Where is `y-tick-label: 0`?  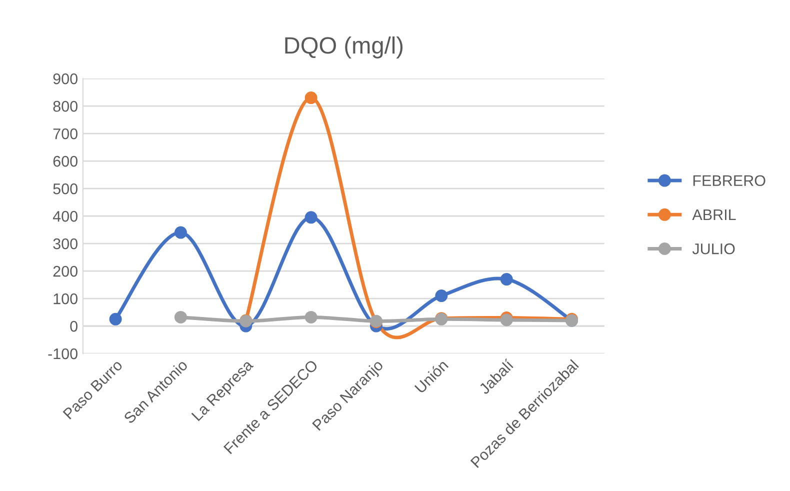
y-tick-label: 0 is located at coordinates (74, 326).